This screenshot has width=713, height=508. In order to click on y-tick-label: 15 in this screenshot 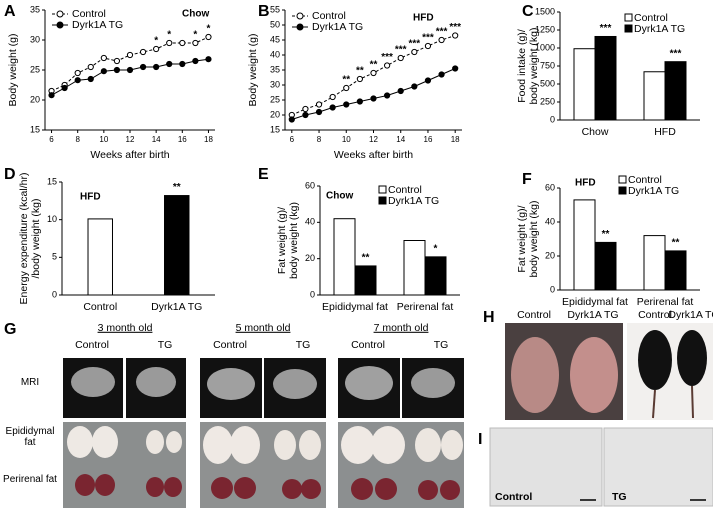, I will do `click(35, 129)`.